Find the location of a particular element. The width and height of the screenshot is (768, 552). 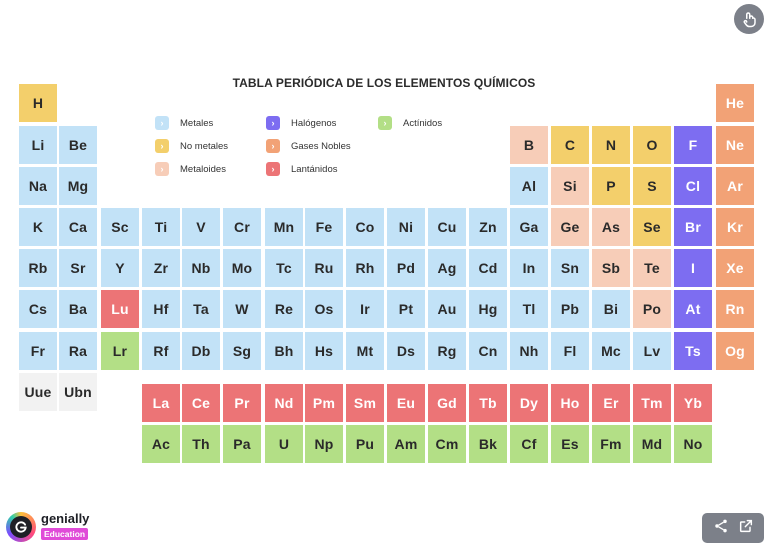

element-bh: Bh is located at coordinates (284, 351).